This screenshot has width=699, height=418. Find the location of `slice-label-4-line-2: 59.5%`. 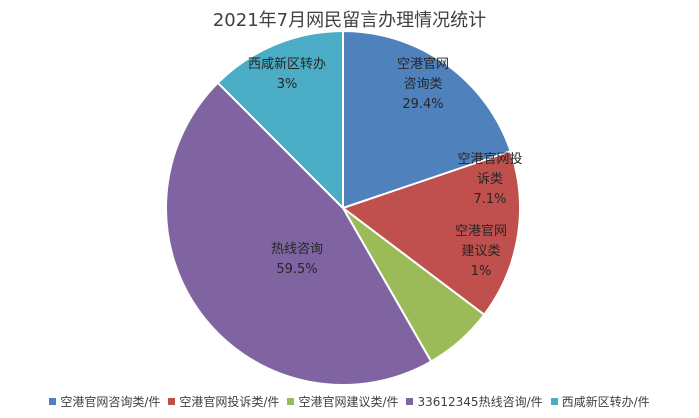

slice-label-4-line-2: 59.5% is located at coordinates (296, 269).